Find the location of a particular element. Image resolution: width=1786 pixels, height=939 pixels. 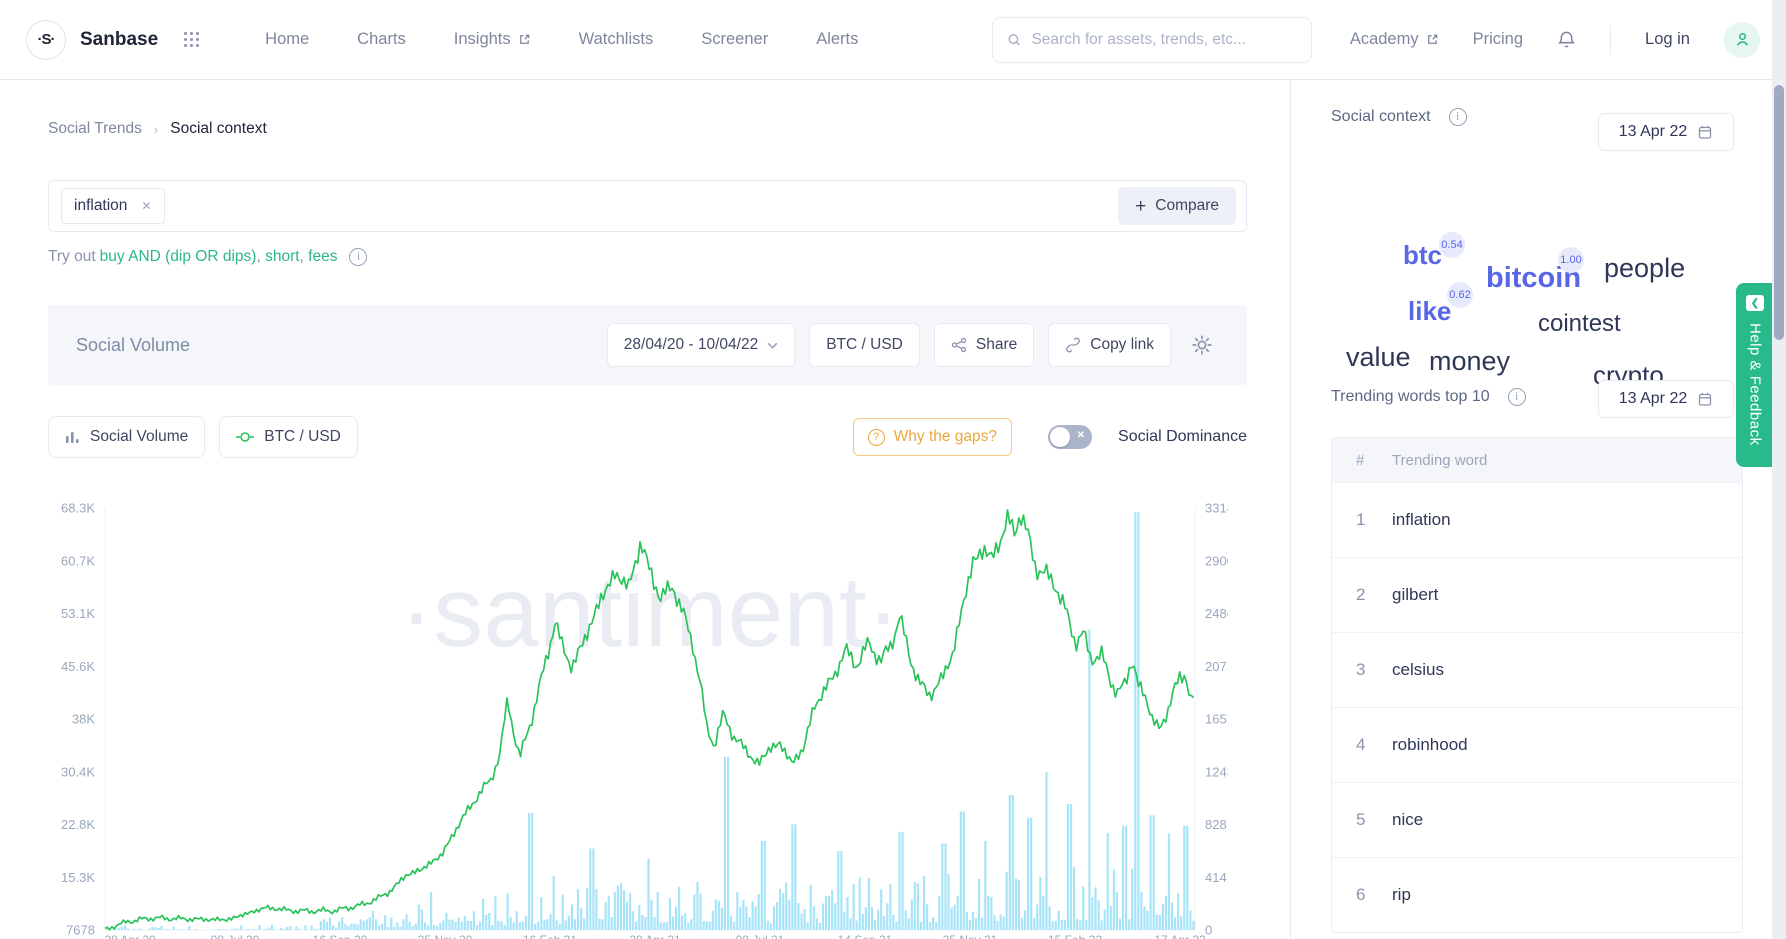

social-dominance-toggle: ✕ is located at coordinates (1070, 437).